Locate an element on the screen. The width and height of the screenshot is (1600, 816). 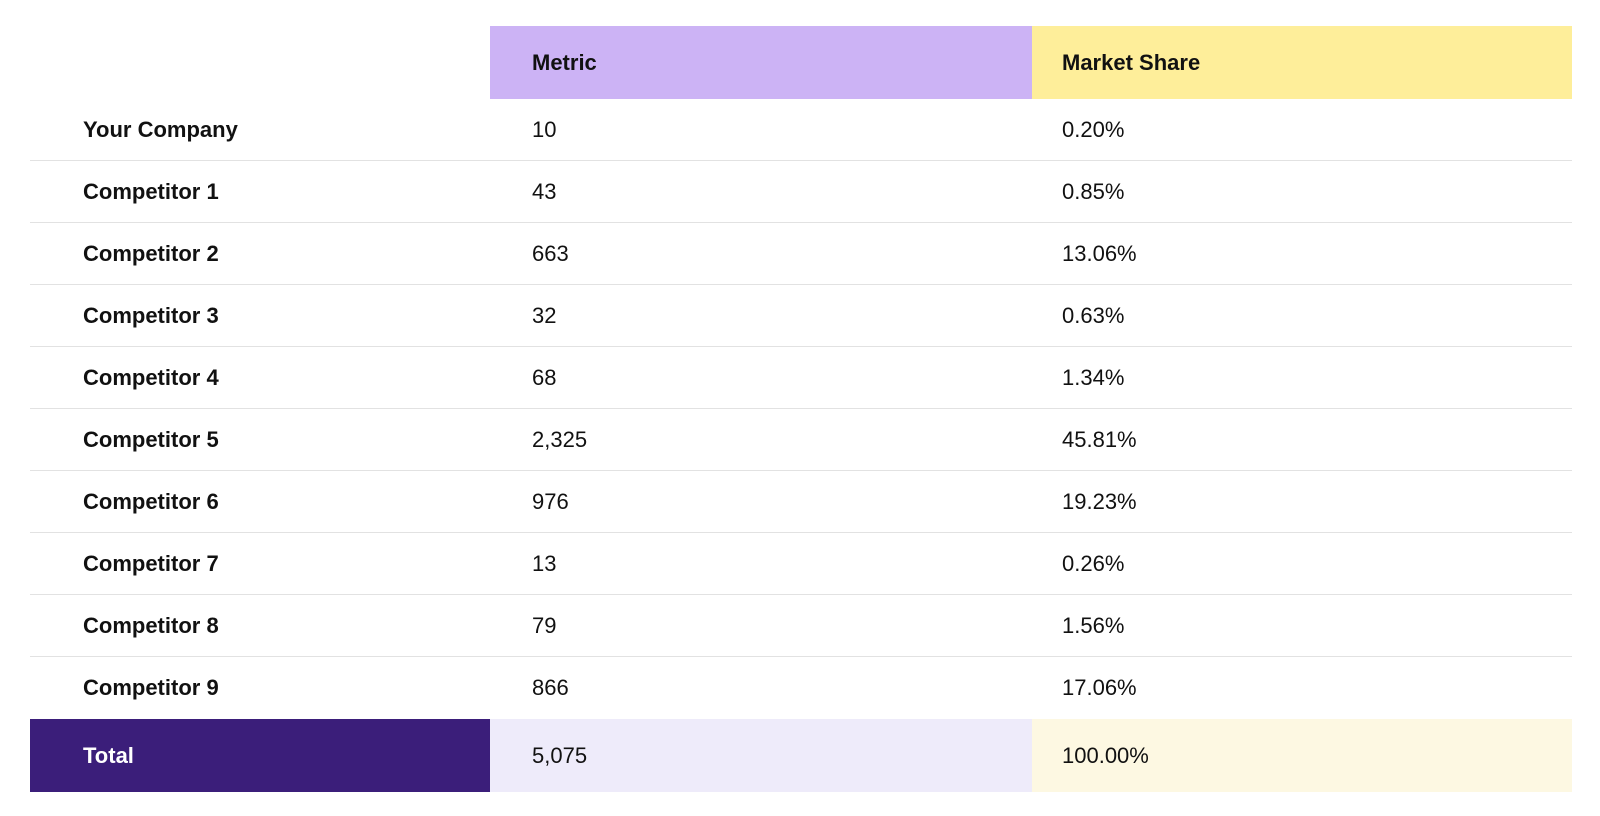
total-market-share-value: 100.00% is located at coordinates (1105, 755).